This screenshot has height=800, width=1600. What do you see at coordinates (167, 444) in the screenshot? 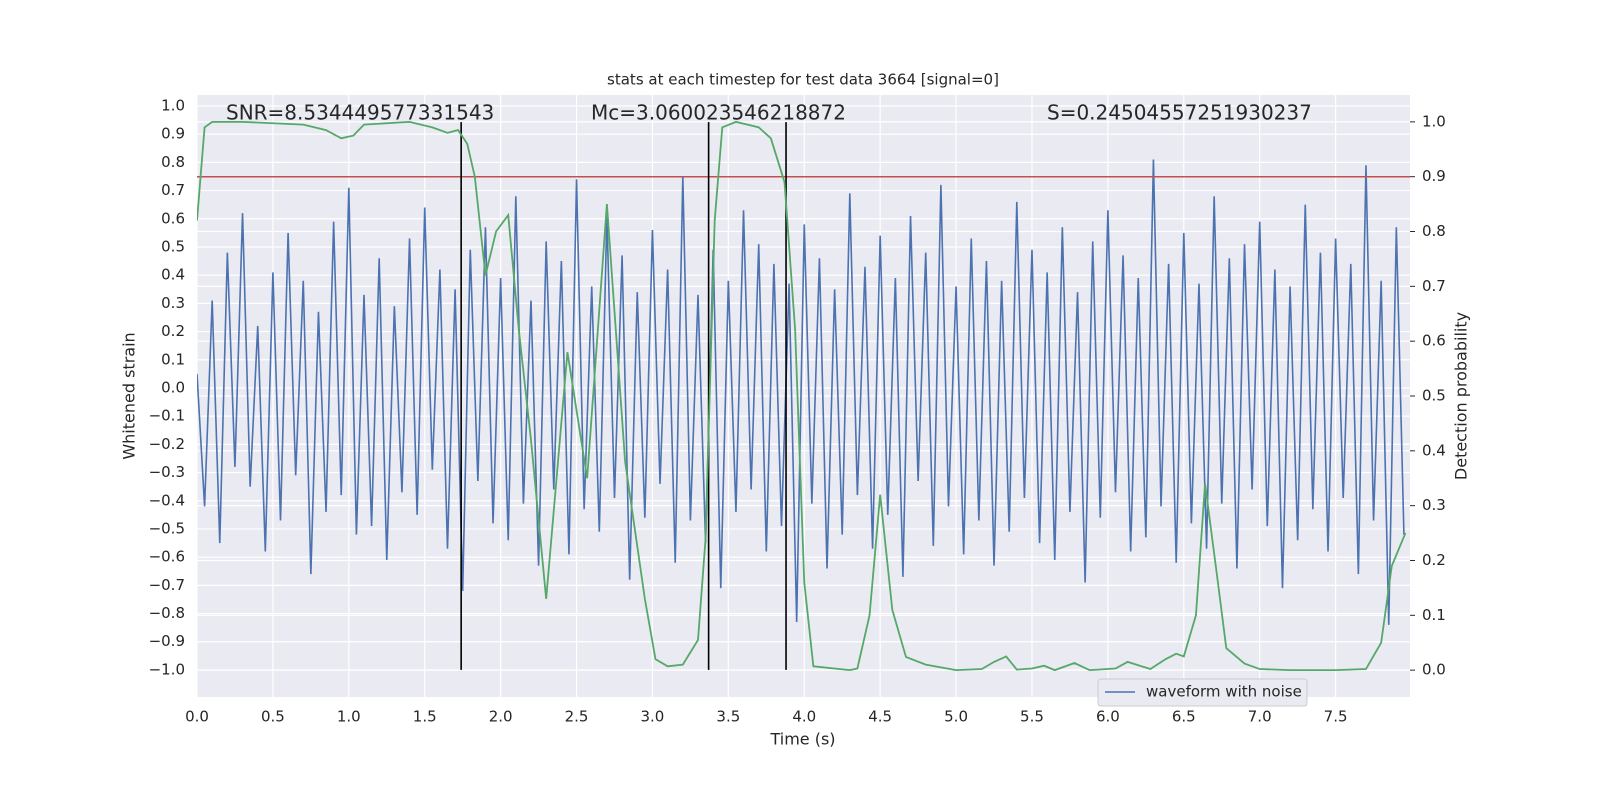
I see `y-tick-label: −0.2` at bounding box center [167, 444].